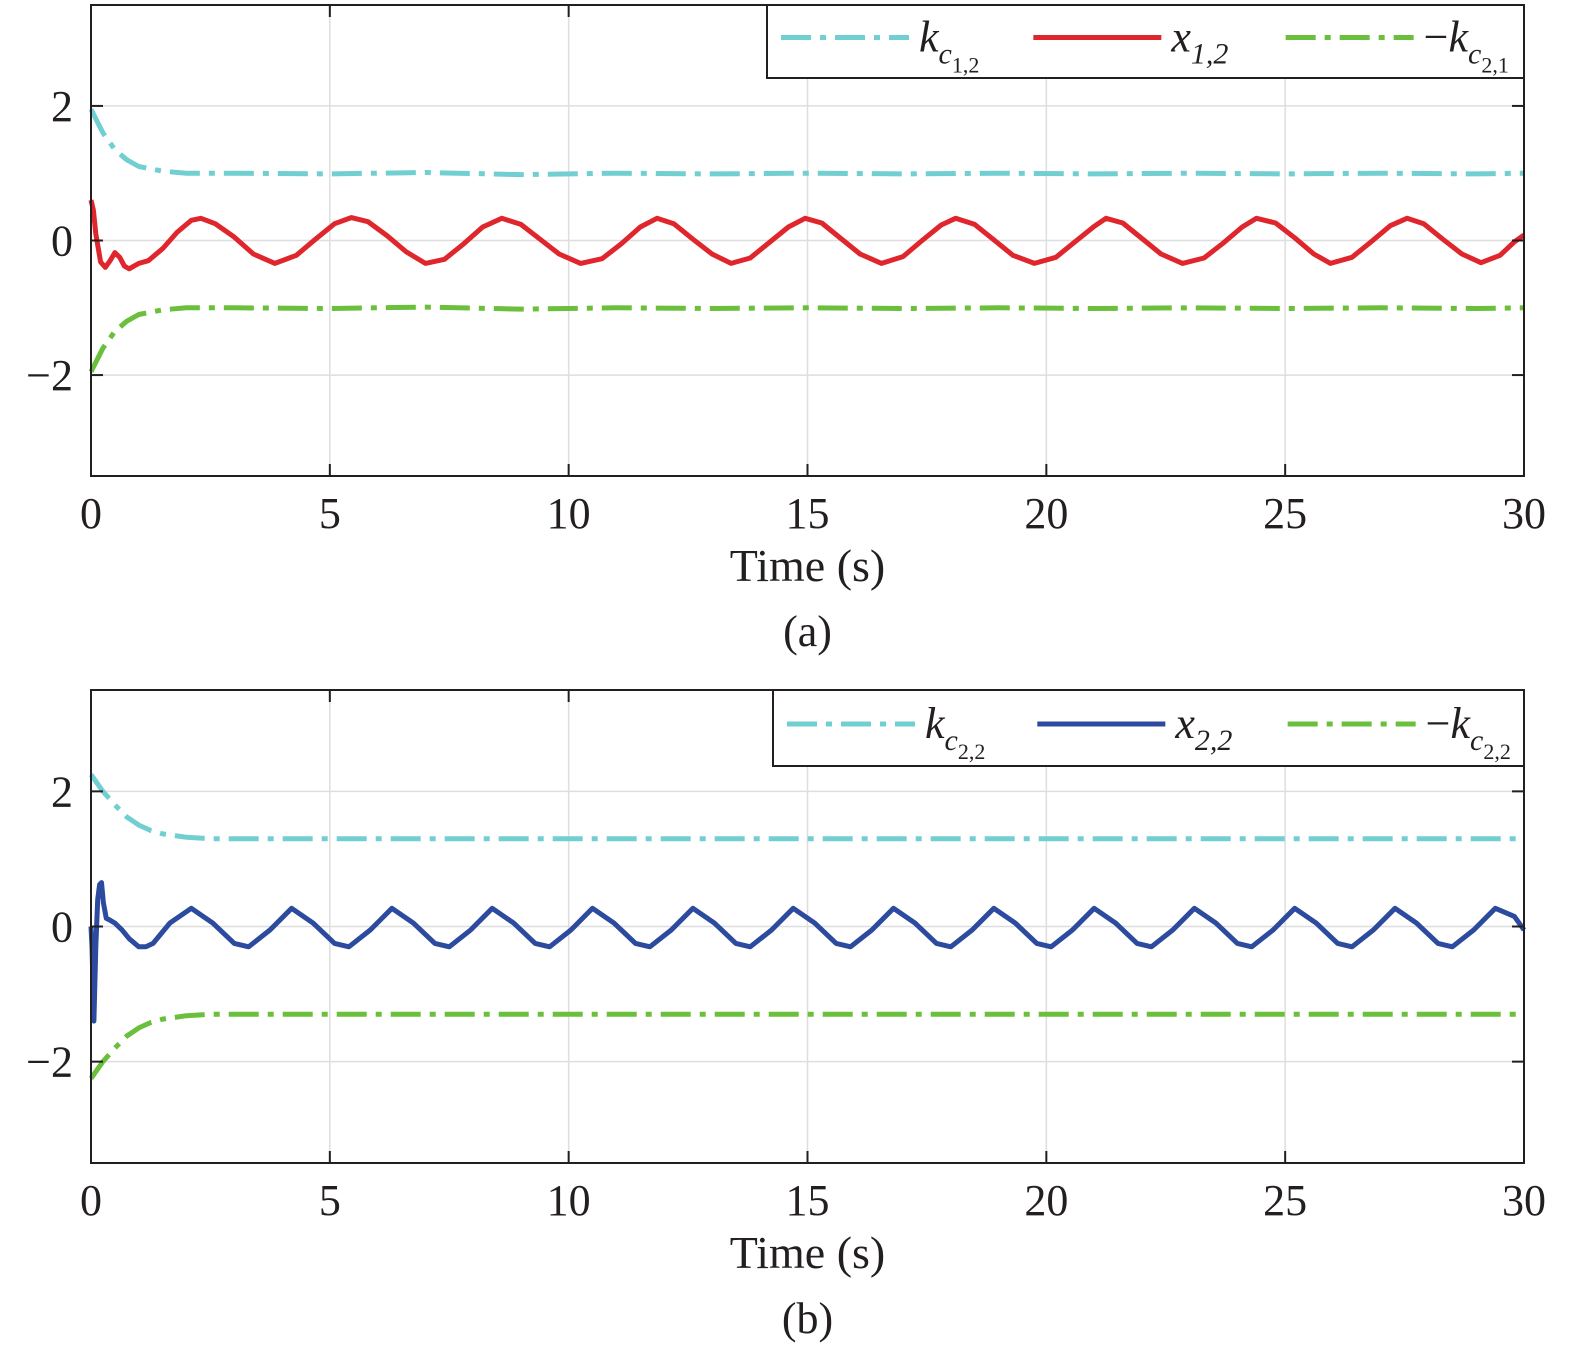 This screenshot has width=1575, height=1357. Describe the element at coordinates (1495, 65) in the screenshot. I see `legend-subsub: 2,1` at that location.